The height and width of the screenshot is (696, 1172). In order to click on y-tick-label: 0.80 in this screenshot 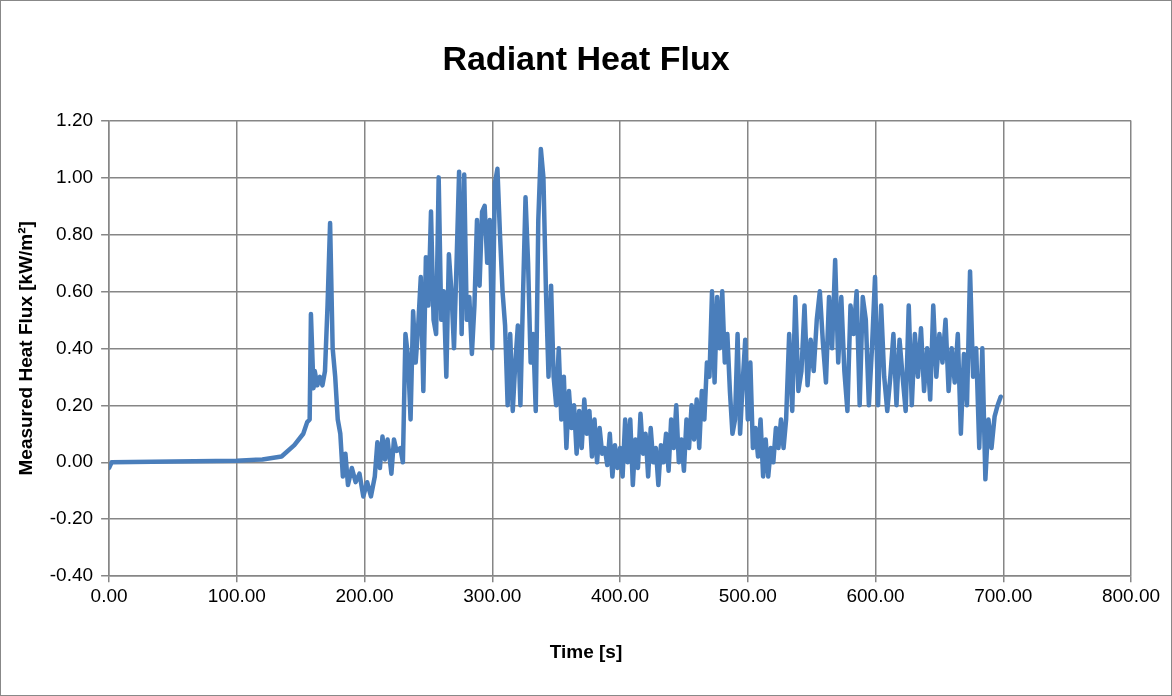, I will do `click(75, 233)`.